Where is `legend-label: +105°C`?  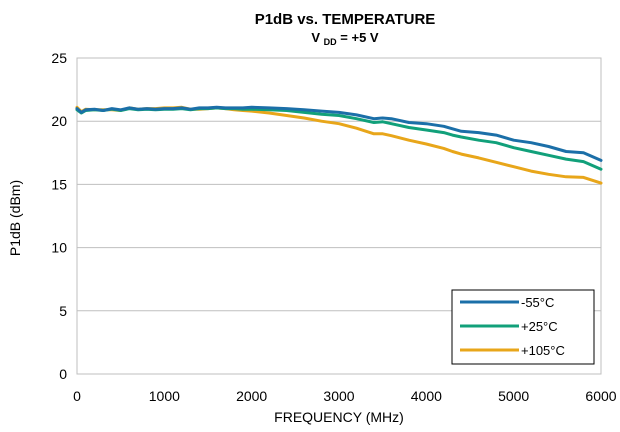 legend-label: +105°C is located at coordinates (543, 350).